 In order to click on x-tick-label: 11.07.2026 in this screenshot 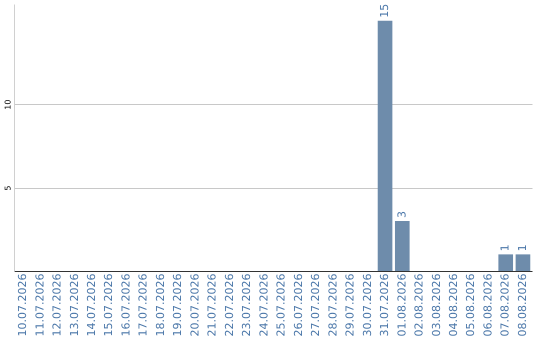, I will do `click(39, 305)`.